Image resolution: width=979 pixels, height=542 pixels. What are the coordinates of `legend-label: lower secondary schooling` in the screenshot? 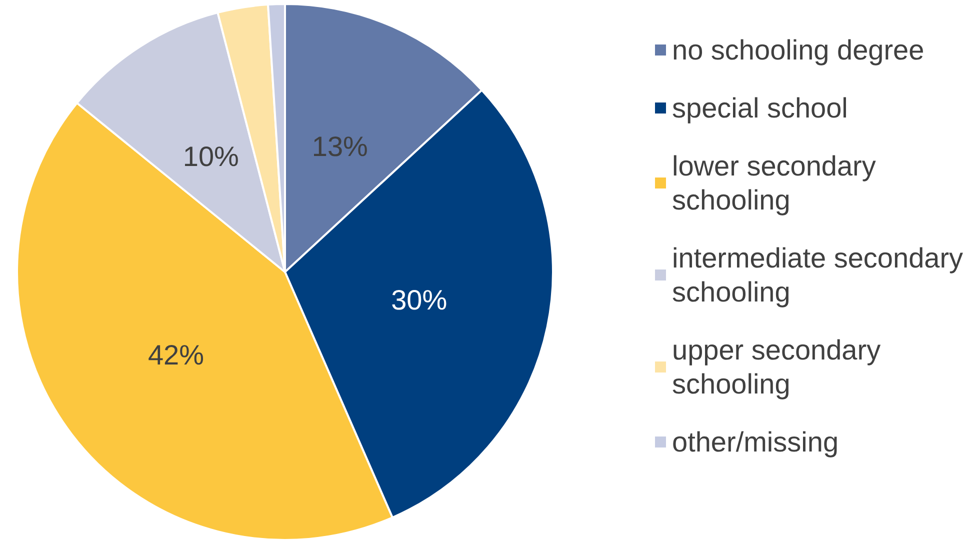 It's located at (778, 183).